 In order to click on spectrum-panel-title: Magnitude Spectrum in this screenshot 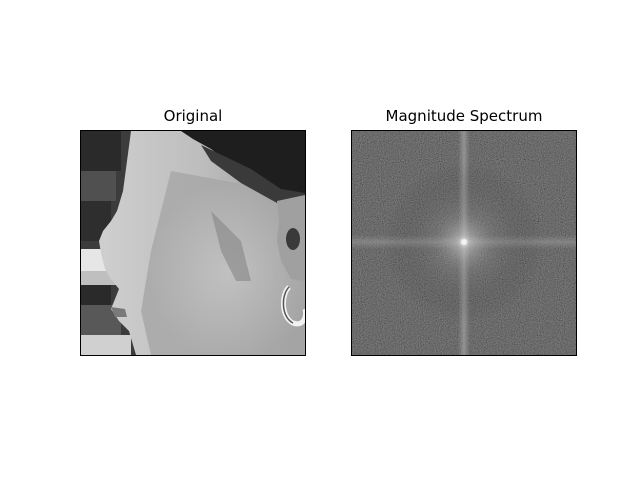, I will do `click(464, 116)`.